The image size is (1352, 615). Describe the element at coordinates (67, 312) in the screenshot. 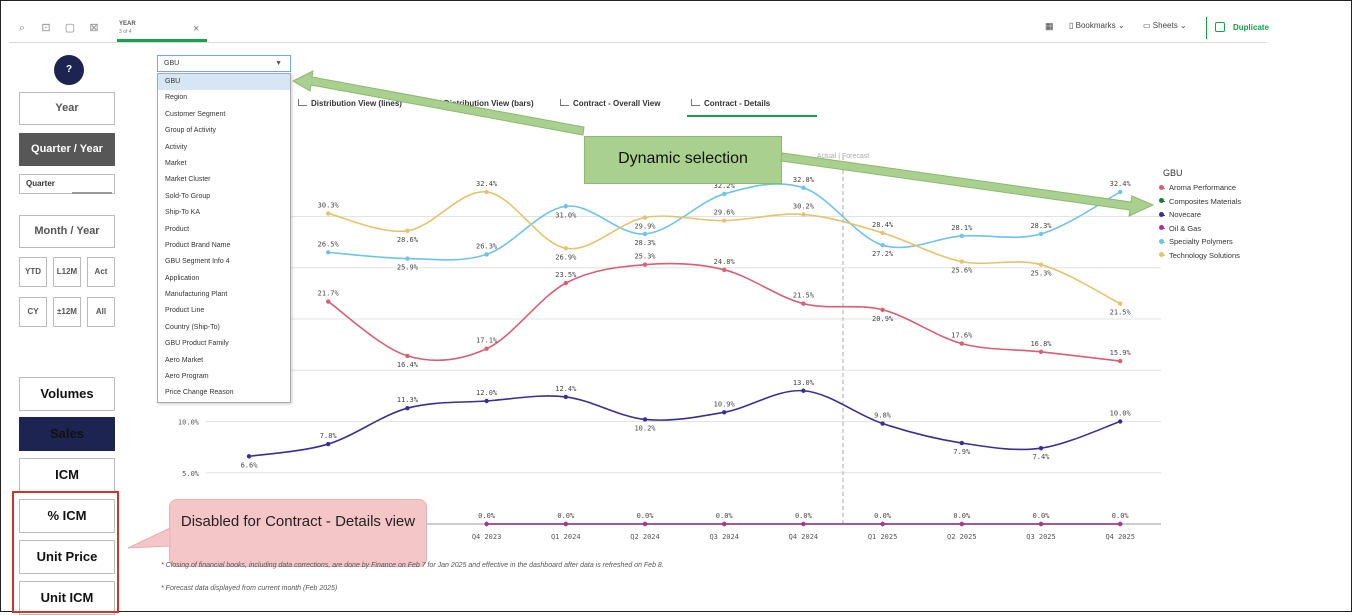

I see `pm12m-button: ±12M` at that location.